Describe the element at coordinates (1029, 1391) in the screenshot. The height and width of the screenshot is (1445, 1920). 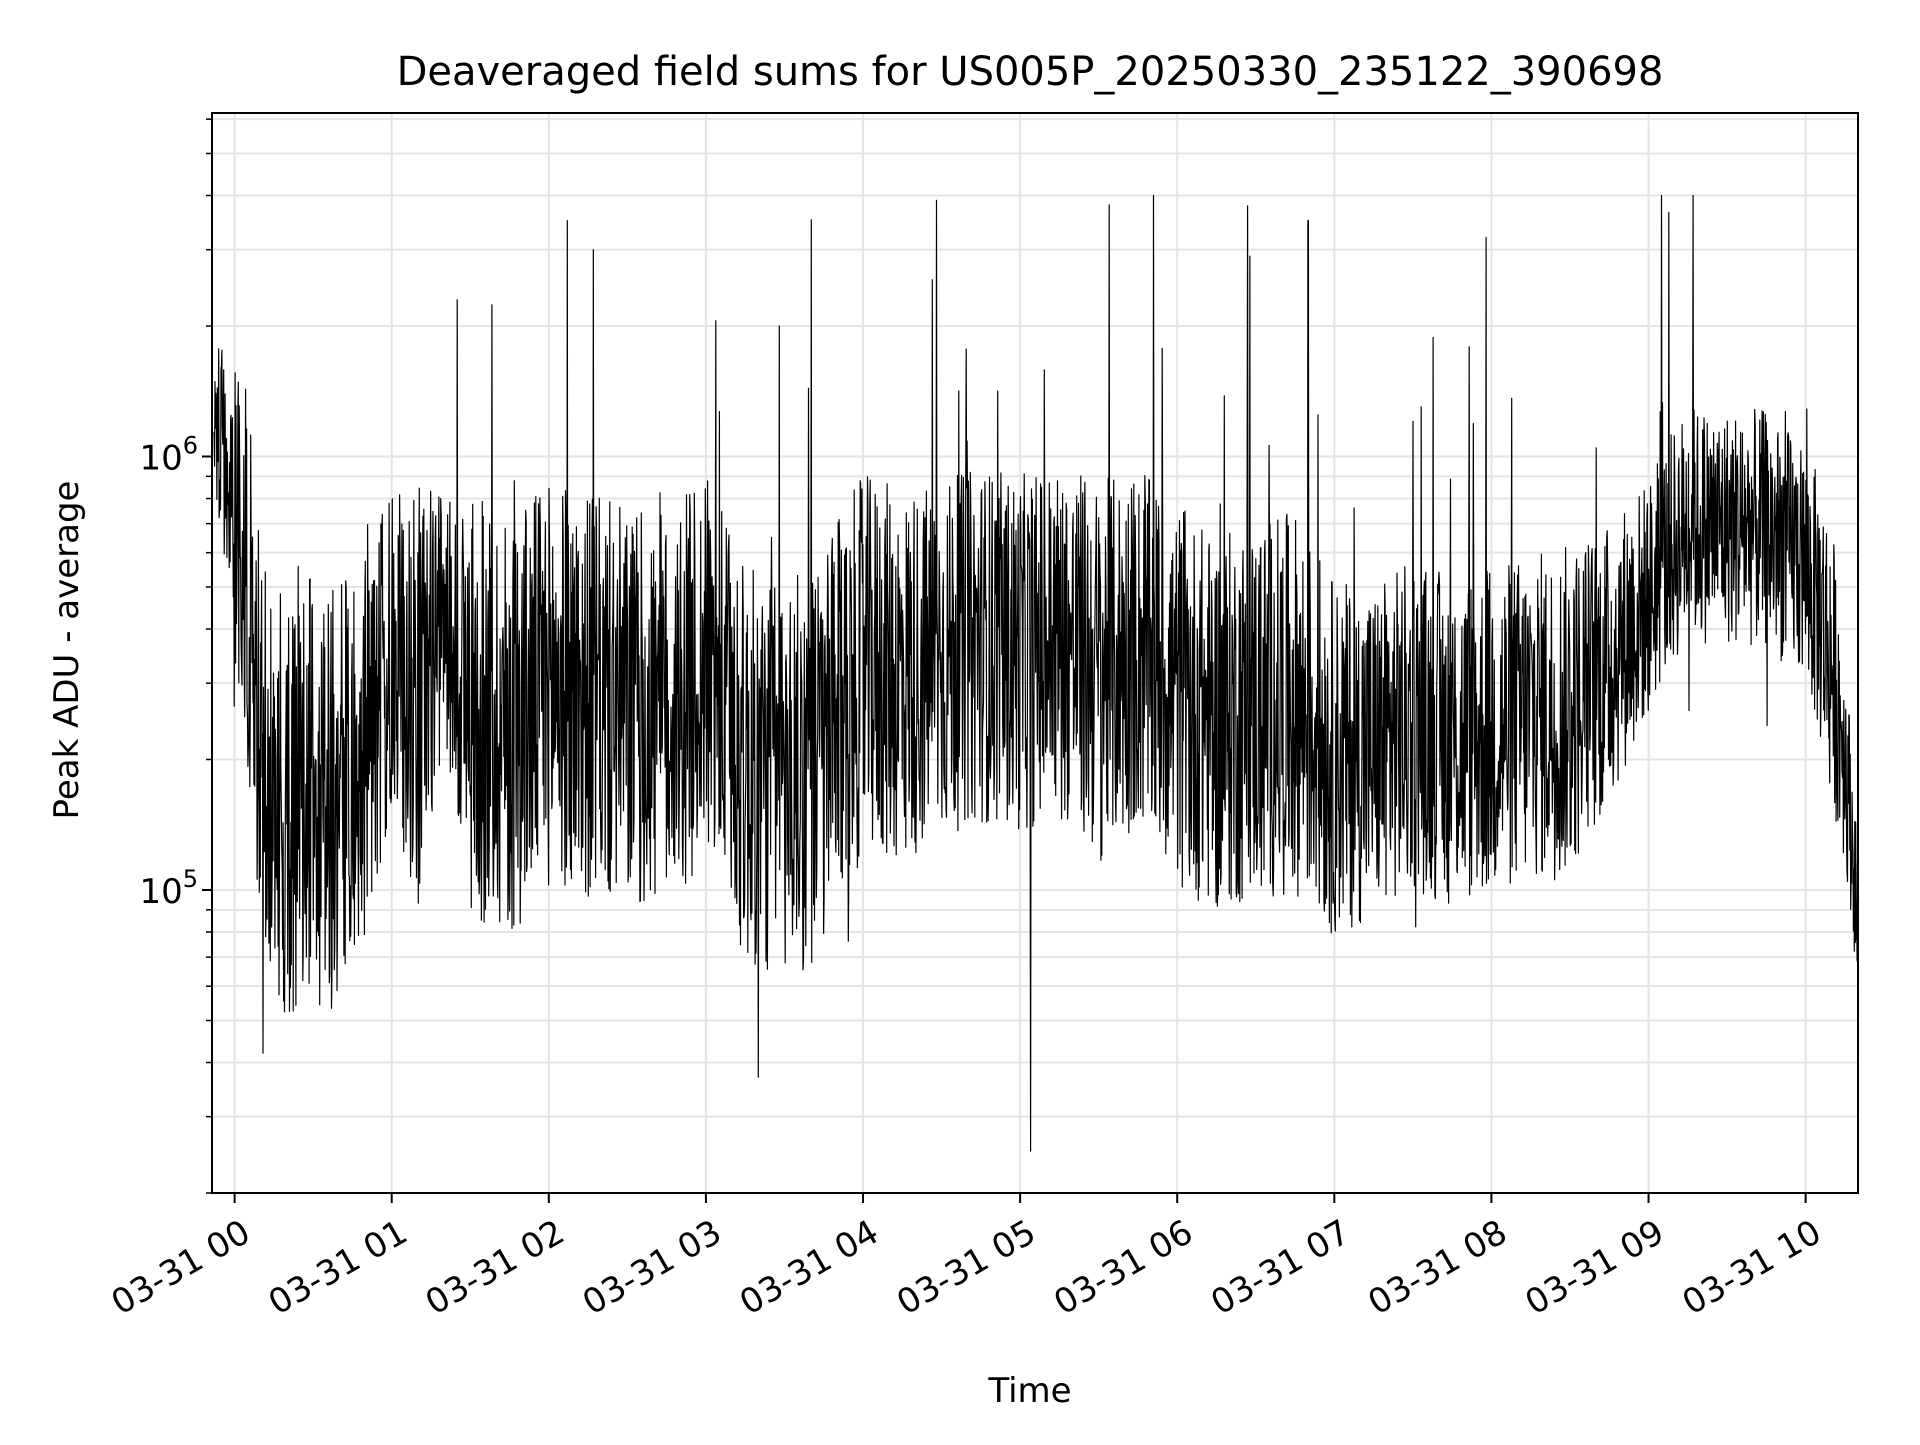
I see `x-axis-label: Time` at that location.